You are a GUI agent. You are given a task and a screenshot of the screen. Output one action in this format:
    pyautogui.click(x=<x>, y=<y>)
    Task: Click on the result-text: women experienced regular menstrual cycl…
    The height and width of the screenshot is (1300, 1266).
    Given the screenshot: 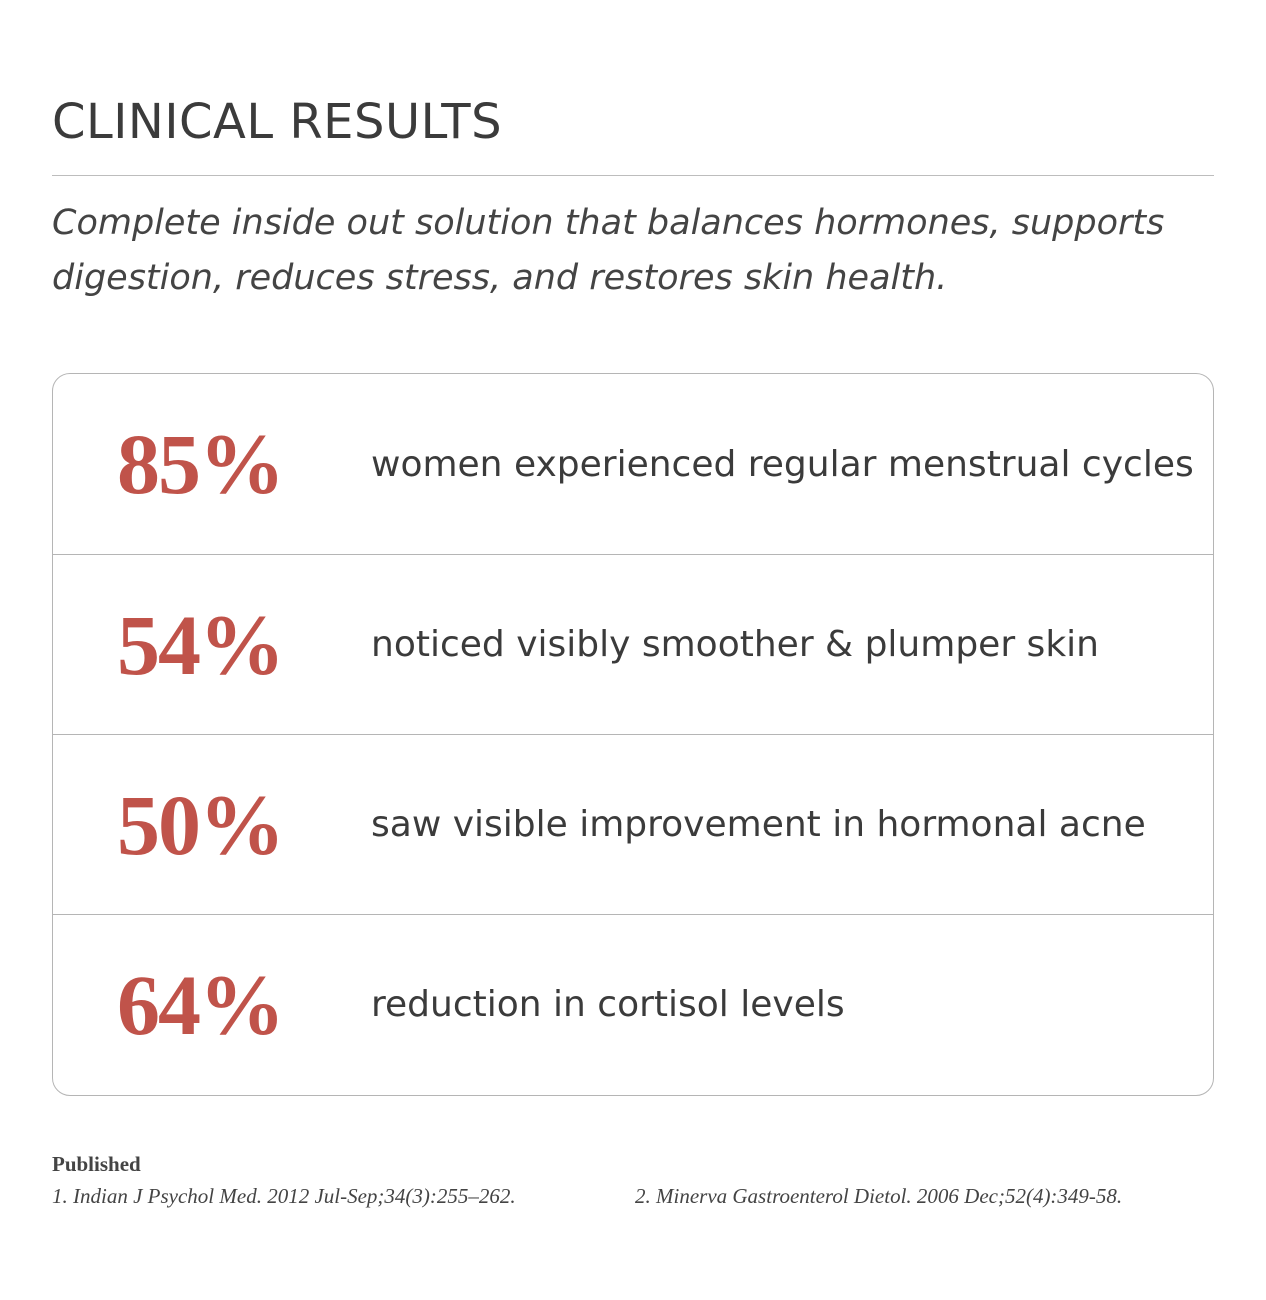 What is the action you would take?
    pyautogui.click(x=782, y=464)
    